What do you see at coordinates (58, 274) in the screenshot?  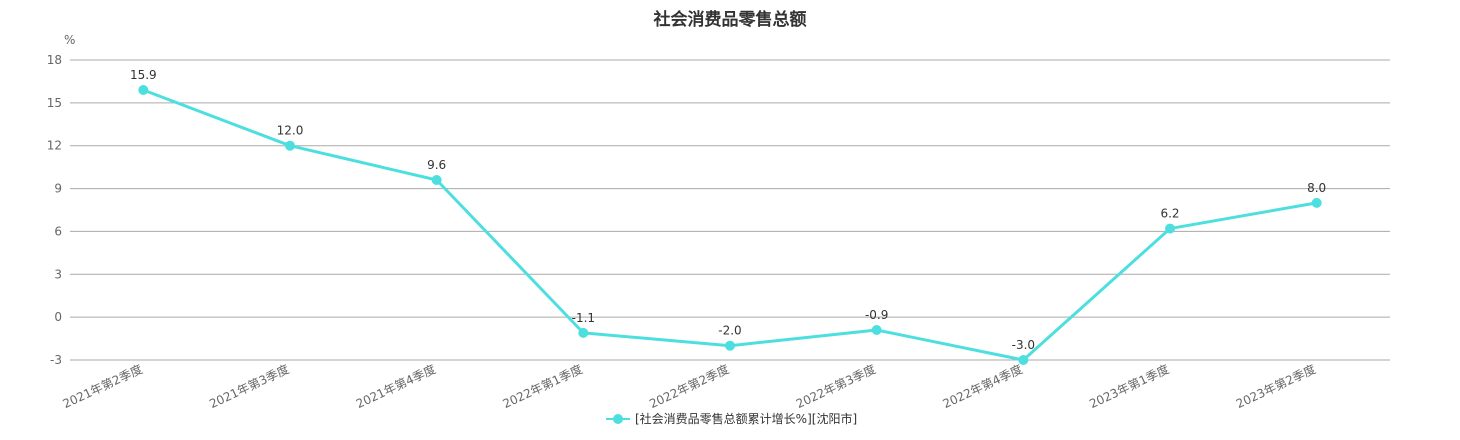 I see `y-tick-label: 3` at bounding box center [58, 274].